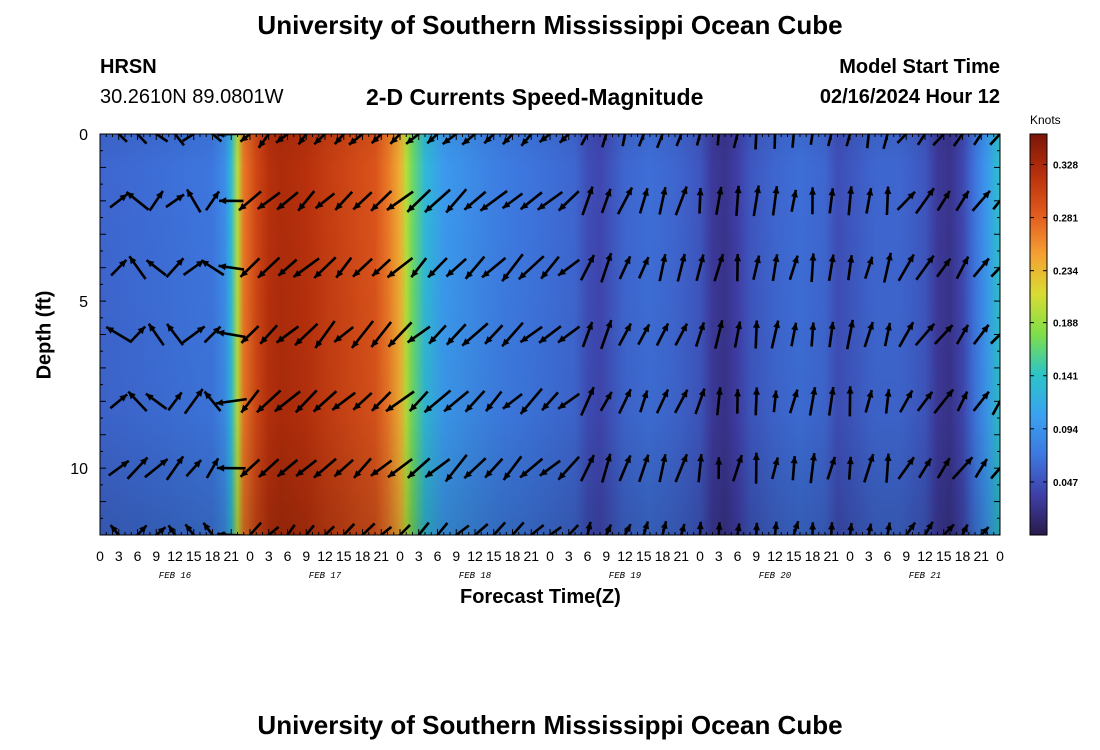 The image size is (1100, 750). What do you see at coordinates (128, 67) in the screenshot?
I see `station-name: HRSN` at bounding box center [128, 67].